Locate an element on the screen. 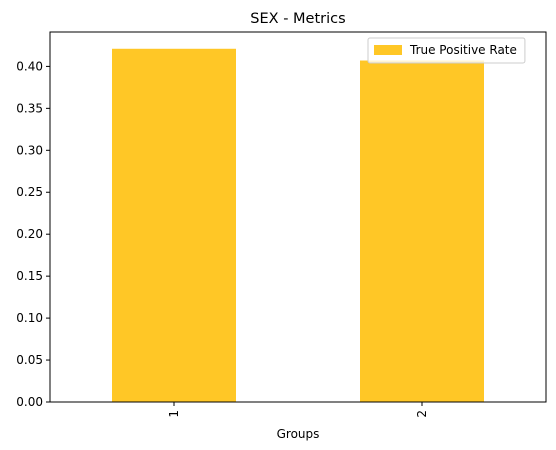 This screenshot has height=450, width=556. legend-box is located at coordinates (446, 50).